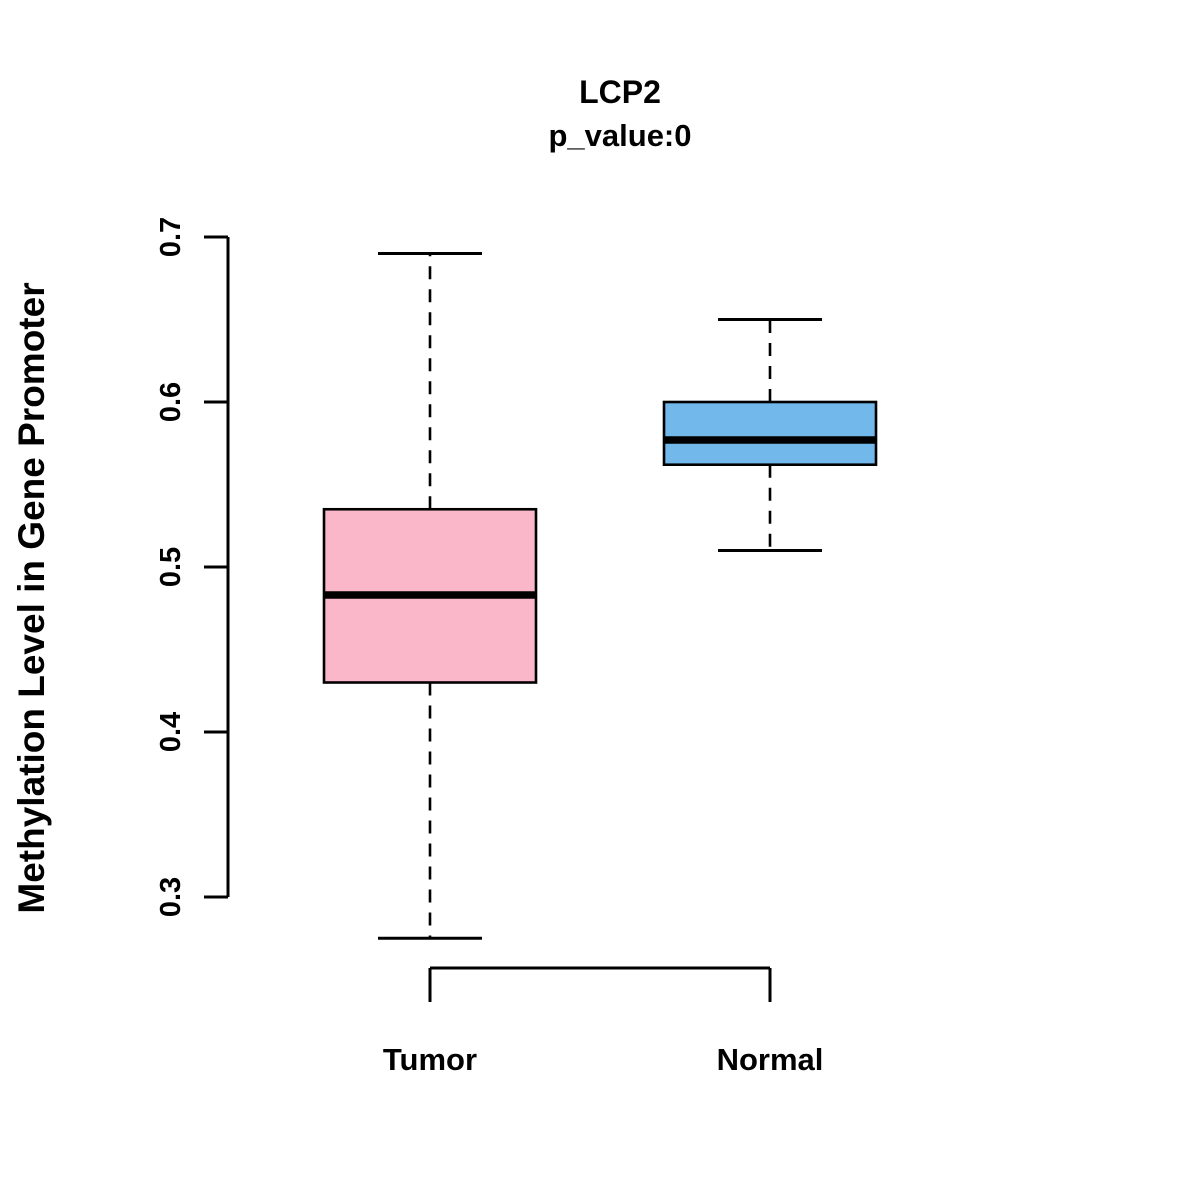  What do you see at coordinates (430, 1059) in the screenshot?
I see `x-category-label: Tumor` at bounding box center [430, 1059].